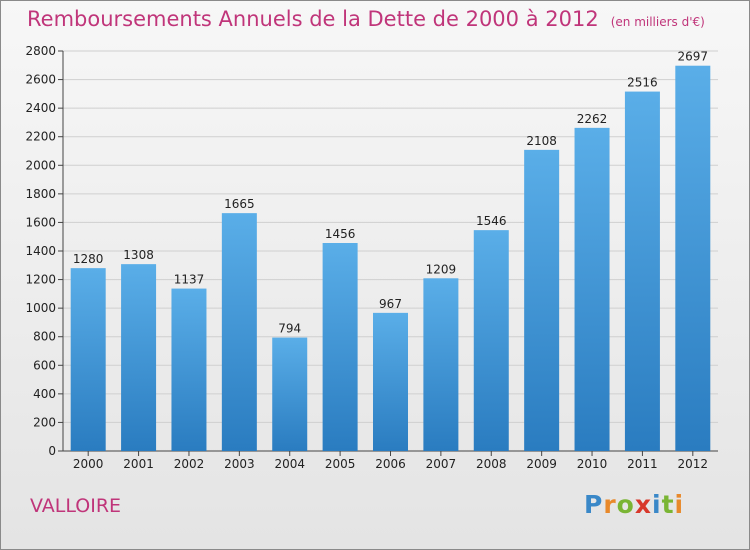 The height and width of the screenshot is (550, 750). What do you see at coordinates (40, 51) in the screenshot?
I see `y-tick-label: 2800` at bounding box center [40, 51].